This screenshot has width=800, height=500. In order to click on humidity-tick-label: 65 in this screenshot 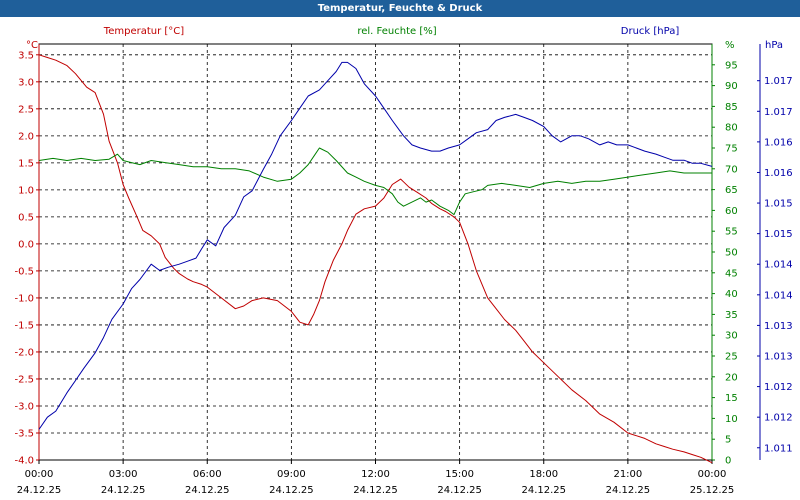, I will do `click(731, 190)`.